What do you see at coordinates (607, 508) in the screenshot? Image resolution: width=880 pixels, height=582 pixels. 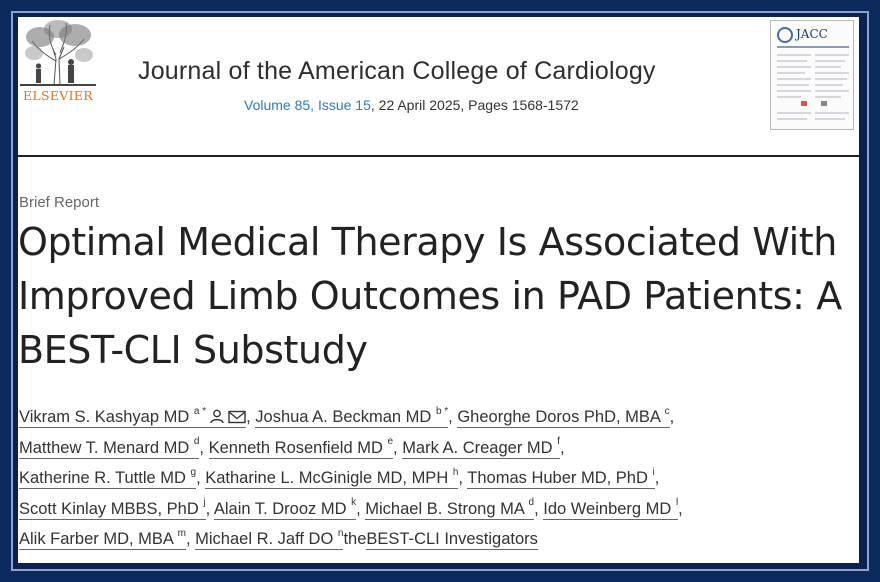 I see `author-name: Ido Weinberg MD` at bounding box center [607, 508].